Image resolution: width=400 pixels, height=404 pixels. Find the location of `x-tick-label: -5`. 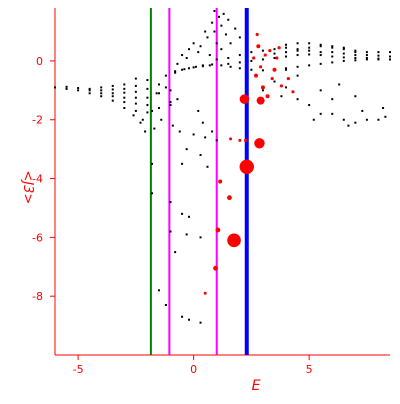

x-tick-label: -5 is located at coordinates (78, 369).